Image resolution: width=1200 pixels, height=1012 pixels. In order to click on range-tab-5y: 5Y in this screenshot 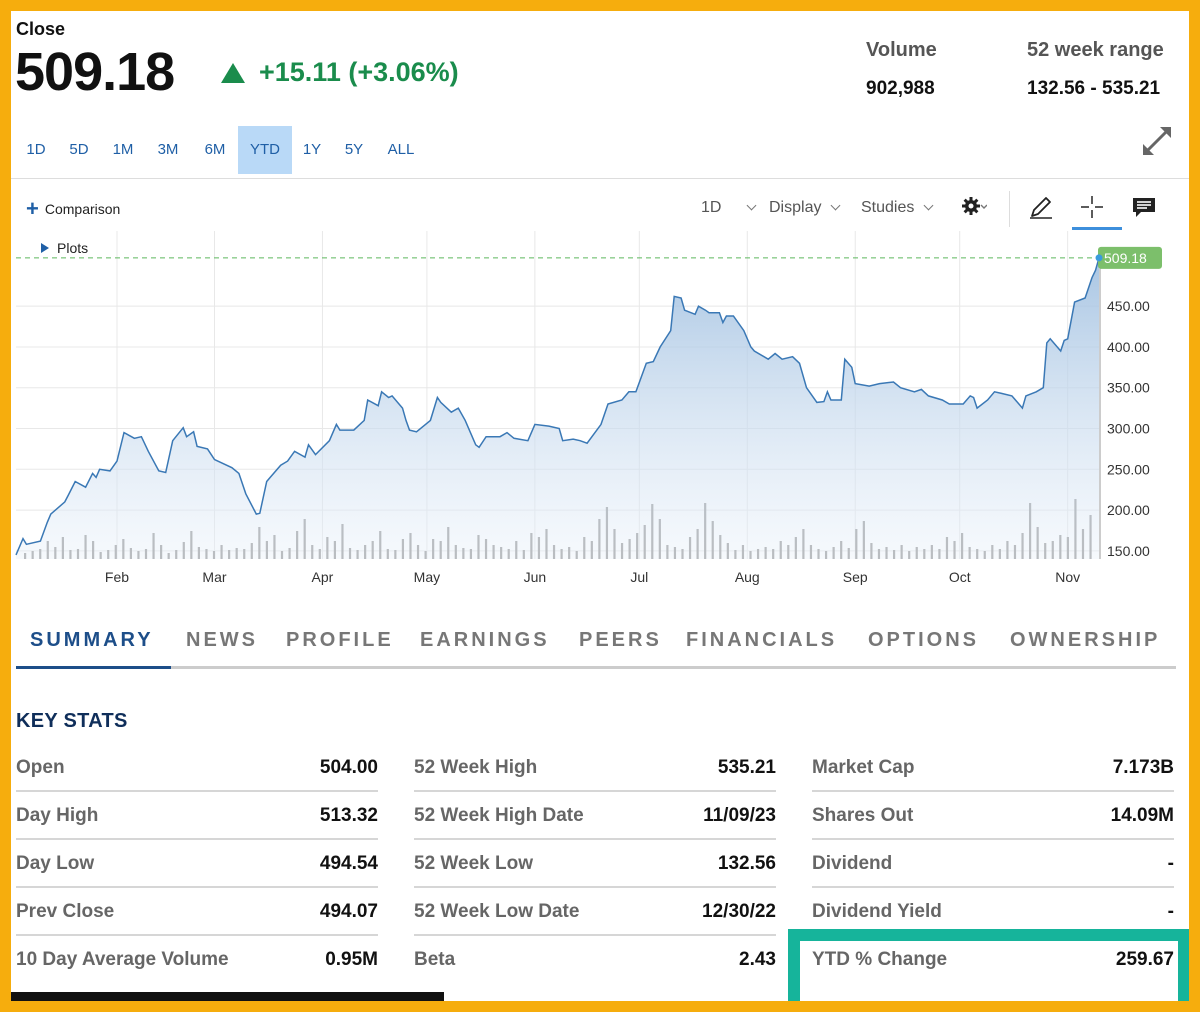, I will do `click(354, 149)`.